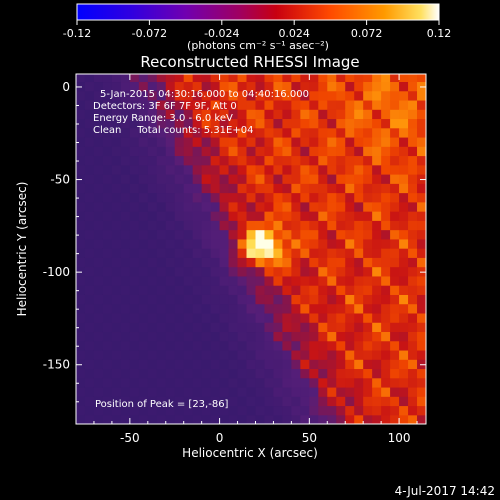 Image resolution: width=500 pixels, height=500 pixels. I want to click on x-axis-label: Heliocentric X (arcsec), so click(250, 453).